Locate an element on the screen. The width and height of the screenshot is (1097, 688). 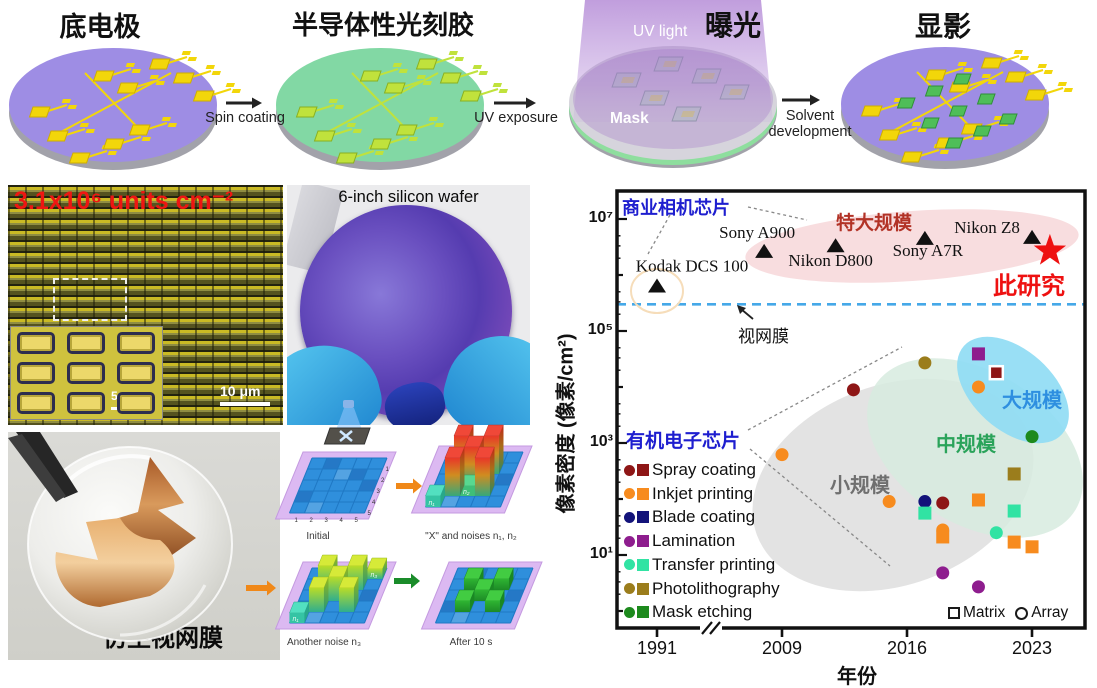
camera-section-label: 商业相机芯片 is located at coordinates (676, 208).